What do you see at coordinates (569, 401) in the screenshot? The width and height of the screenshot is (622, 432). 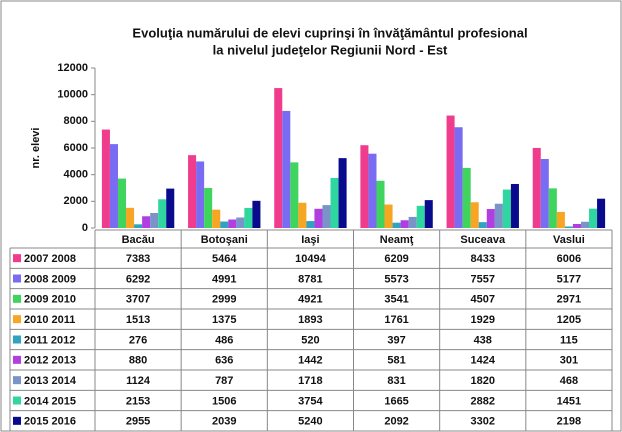 I see `table-value: 1451` at bounding box center [569, 401].